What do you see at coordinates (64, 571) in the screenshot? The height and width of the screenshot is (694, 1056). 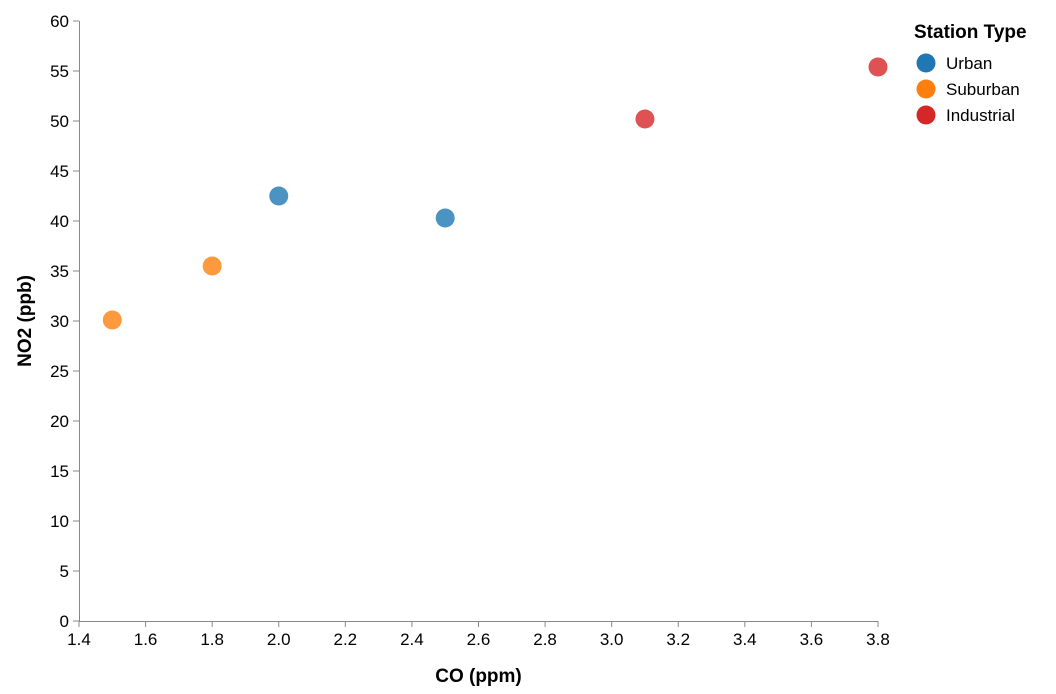 I see `y-tick-label: 5` at bounding box center [64, 571].